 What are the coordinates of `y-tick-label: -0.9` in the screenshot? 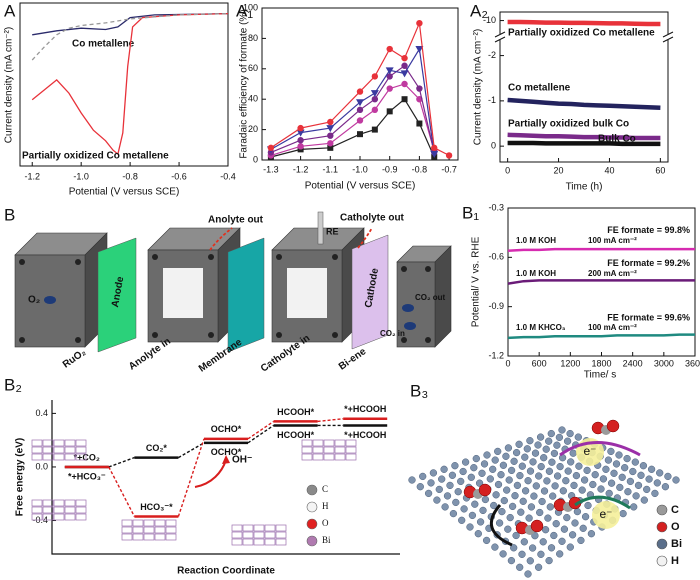 It's located at (496, 306).